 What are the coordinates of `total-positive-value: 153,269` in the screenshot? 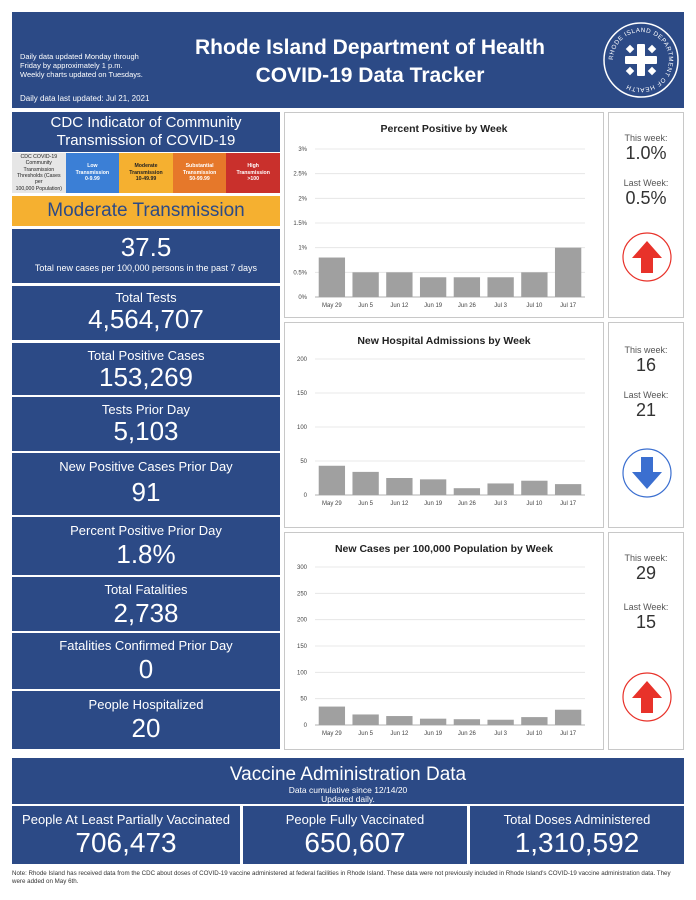 It's located at (146, 377).